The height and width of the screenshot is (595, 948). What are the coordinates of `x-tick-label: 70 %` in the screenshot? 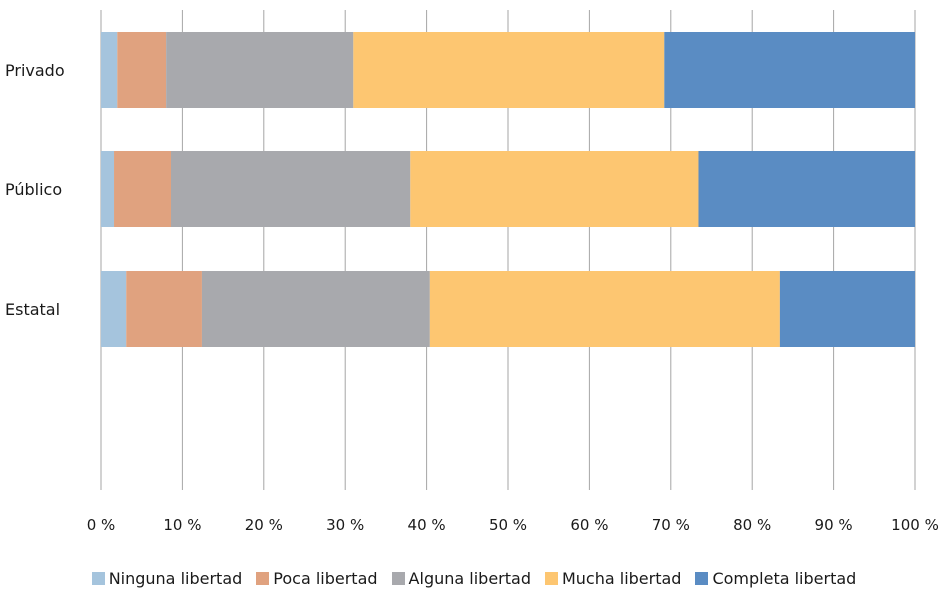 It's located at (671, 525).